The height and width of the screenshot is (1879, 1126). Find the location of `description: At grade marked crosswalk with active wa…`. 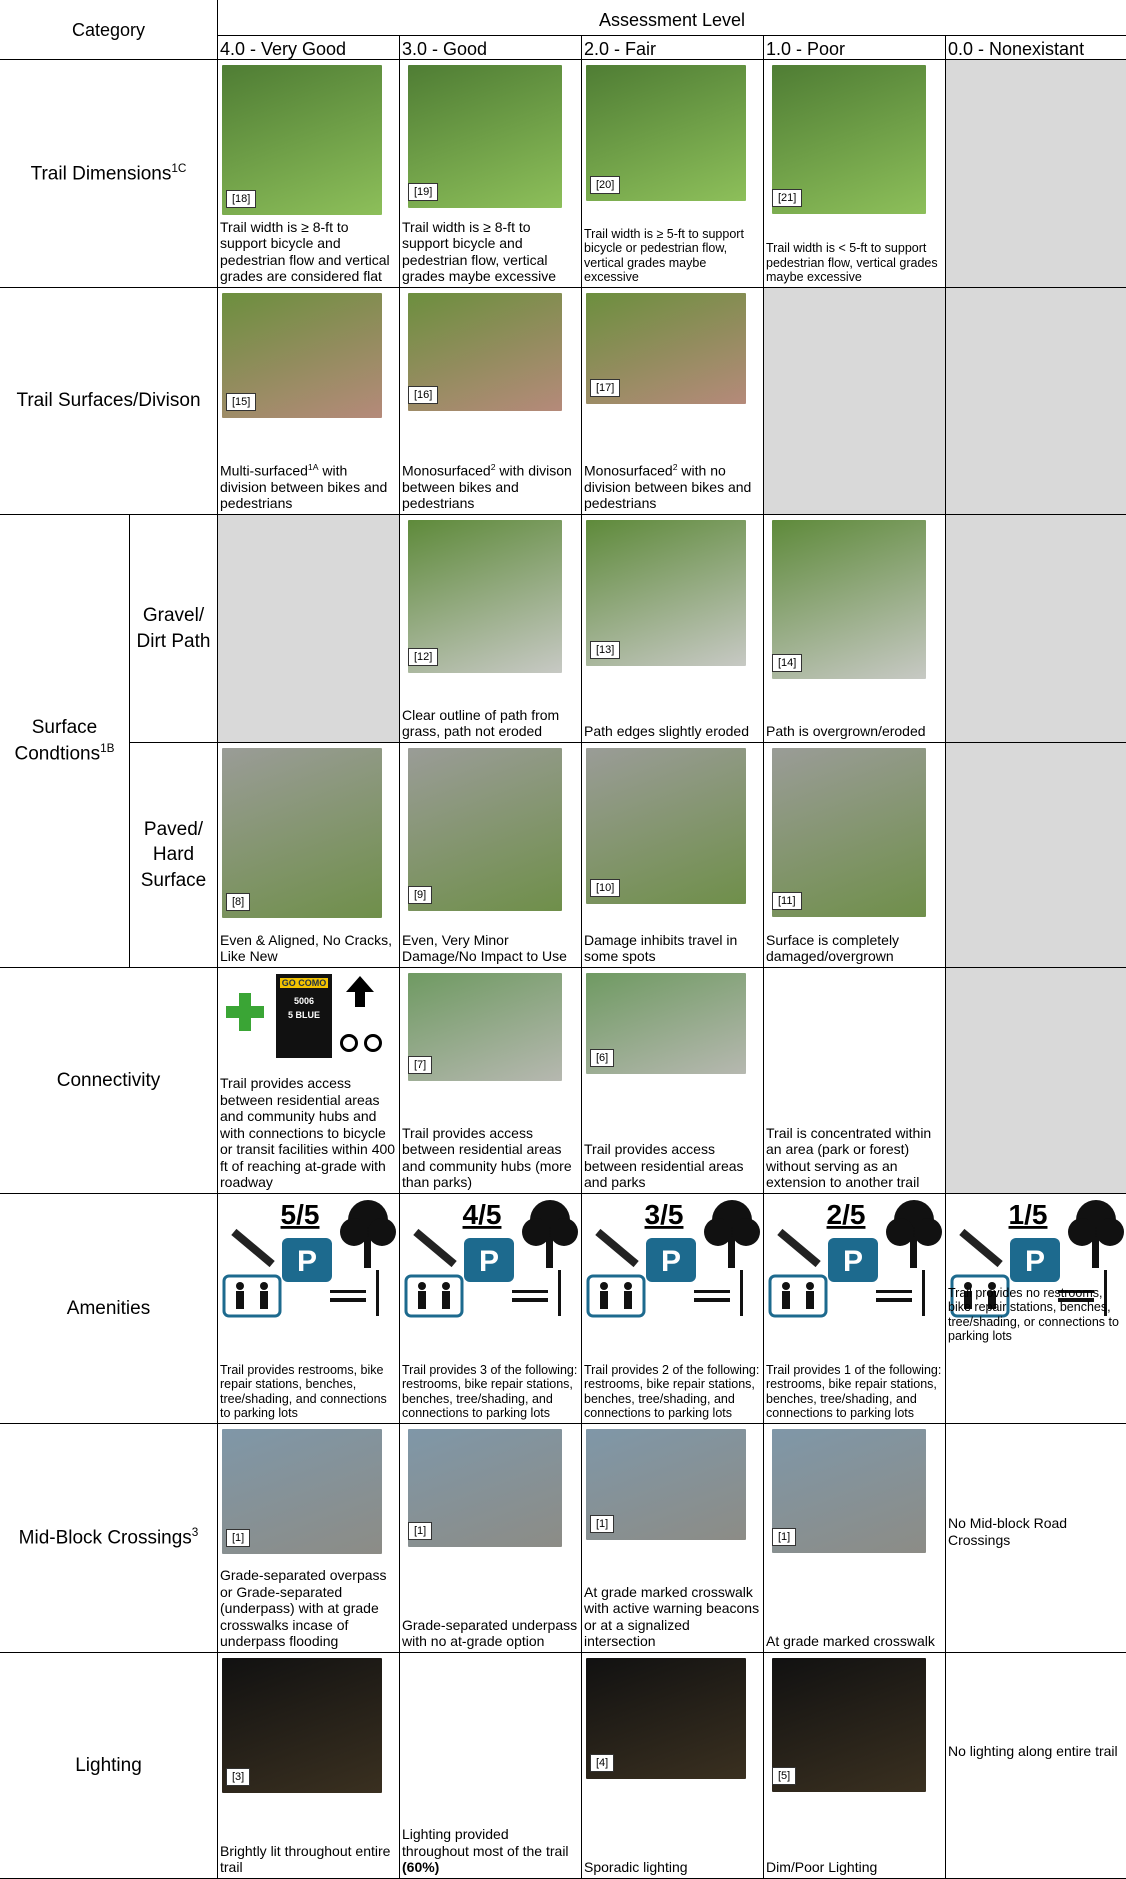

description: At grade marked crosswalk with active wa… is located at coordinates (672, 1617).